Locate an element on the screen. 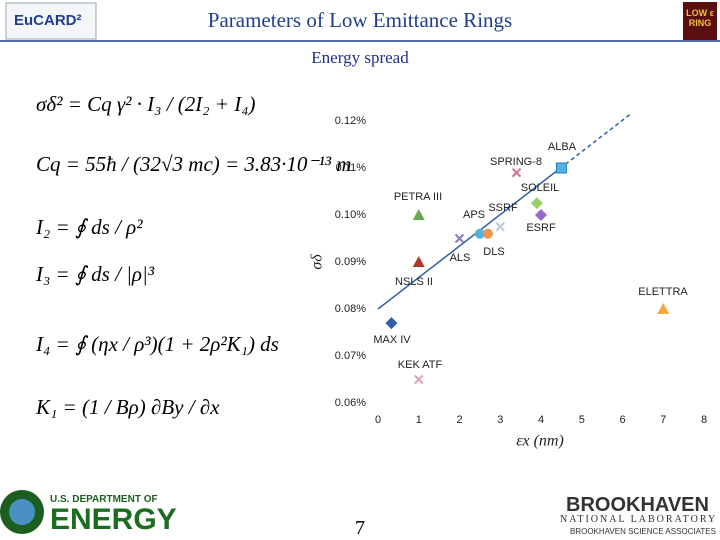  equation: I₄ = ∮ (ηx / ρ³)(1 + 2ρ²K₁) ds is located at coordinates (157, 344).